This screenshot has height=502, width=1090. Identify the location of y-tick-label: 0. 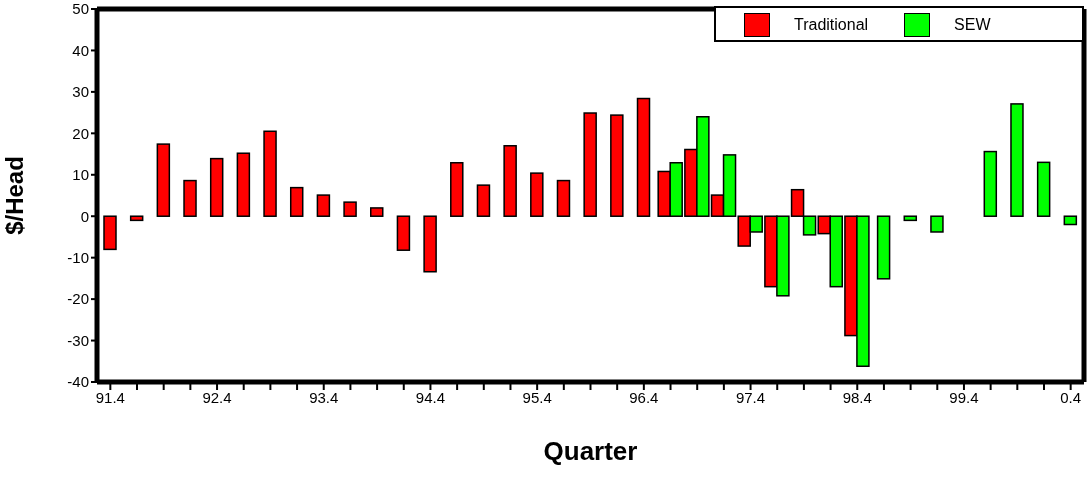
(84, 216).